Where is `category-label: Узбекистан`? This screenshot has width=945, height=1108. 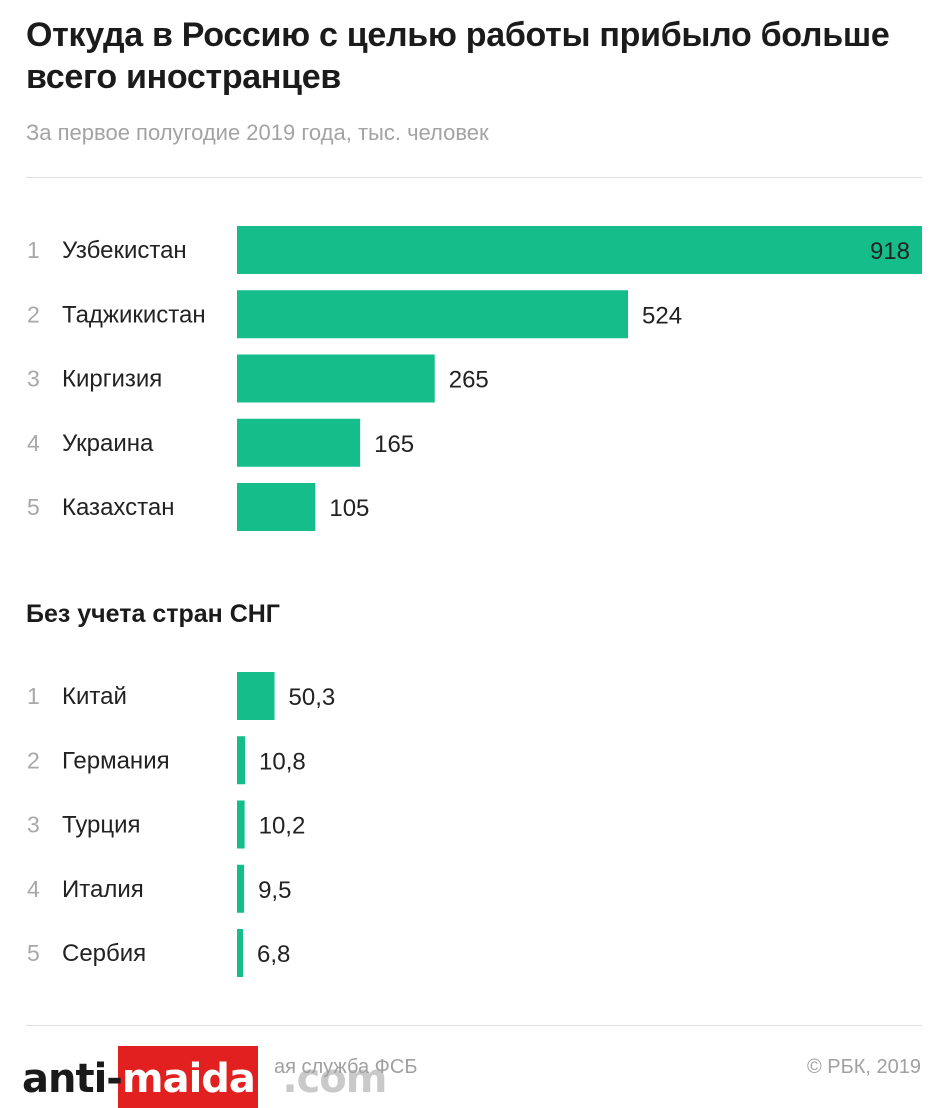 category-label: Узбекистан is located at coordinates (124, 250).